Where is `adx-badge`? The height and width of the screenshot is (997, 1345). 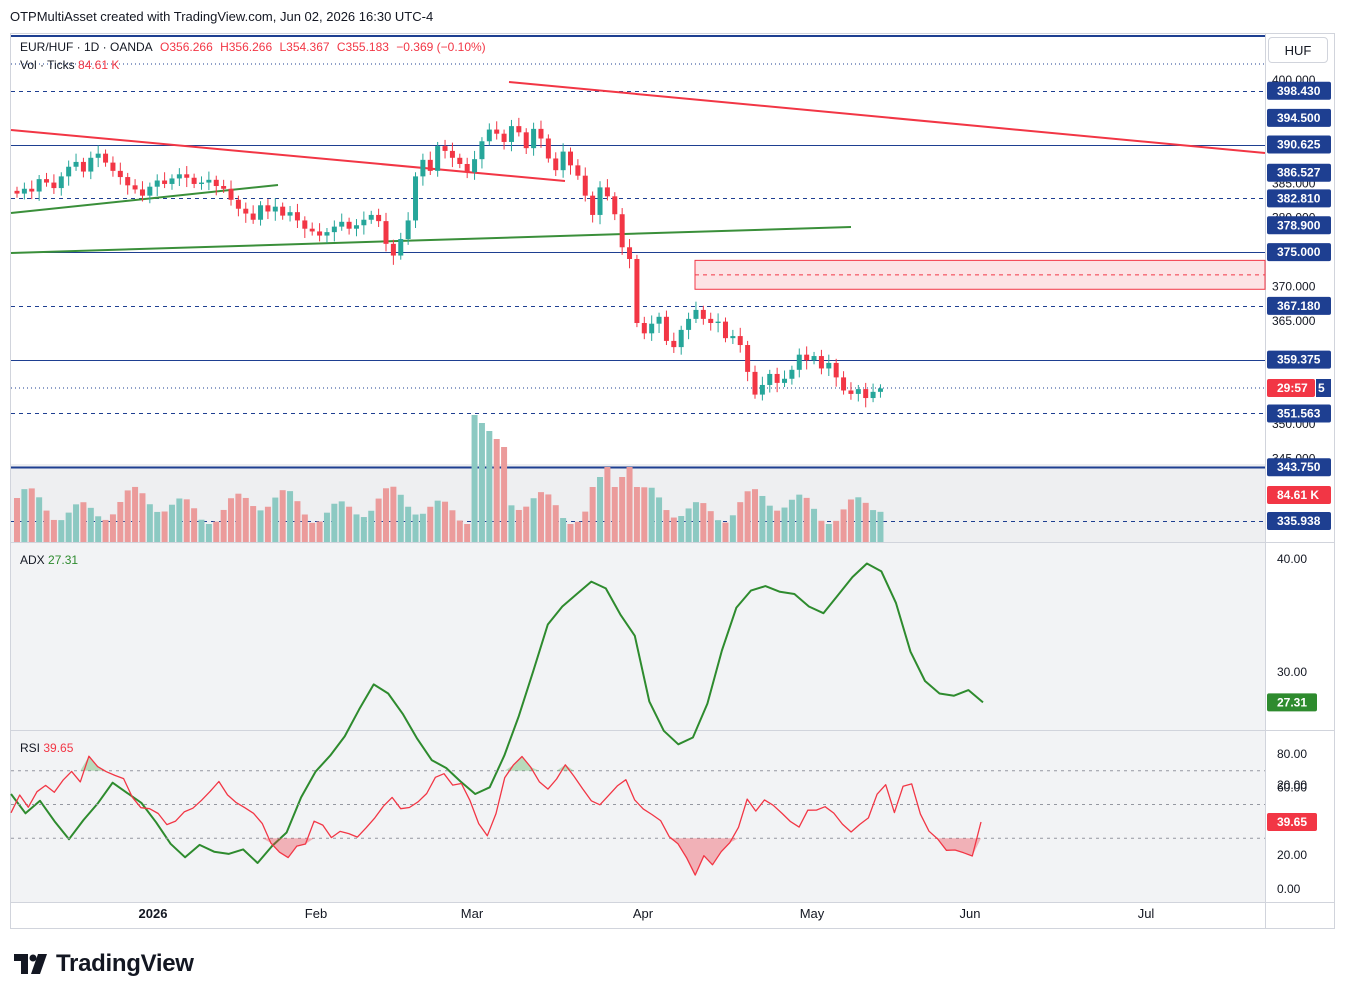 adx-badge is located at coordinates (1292, 702).